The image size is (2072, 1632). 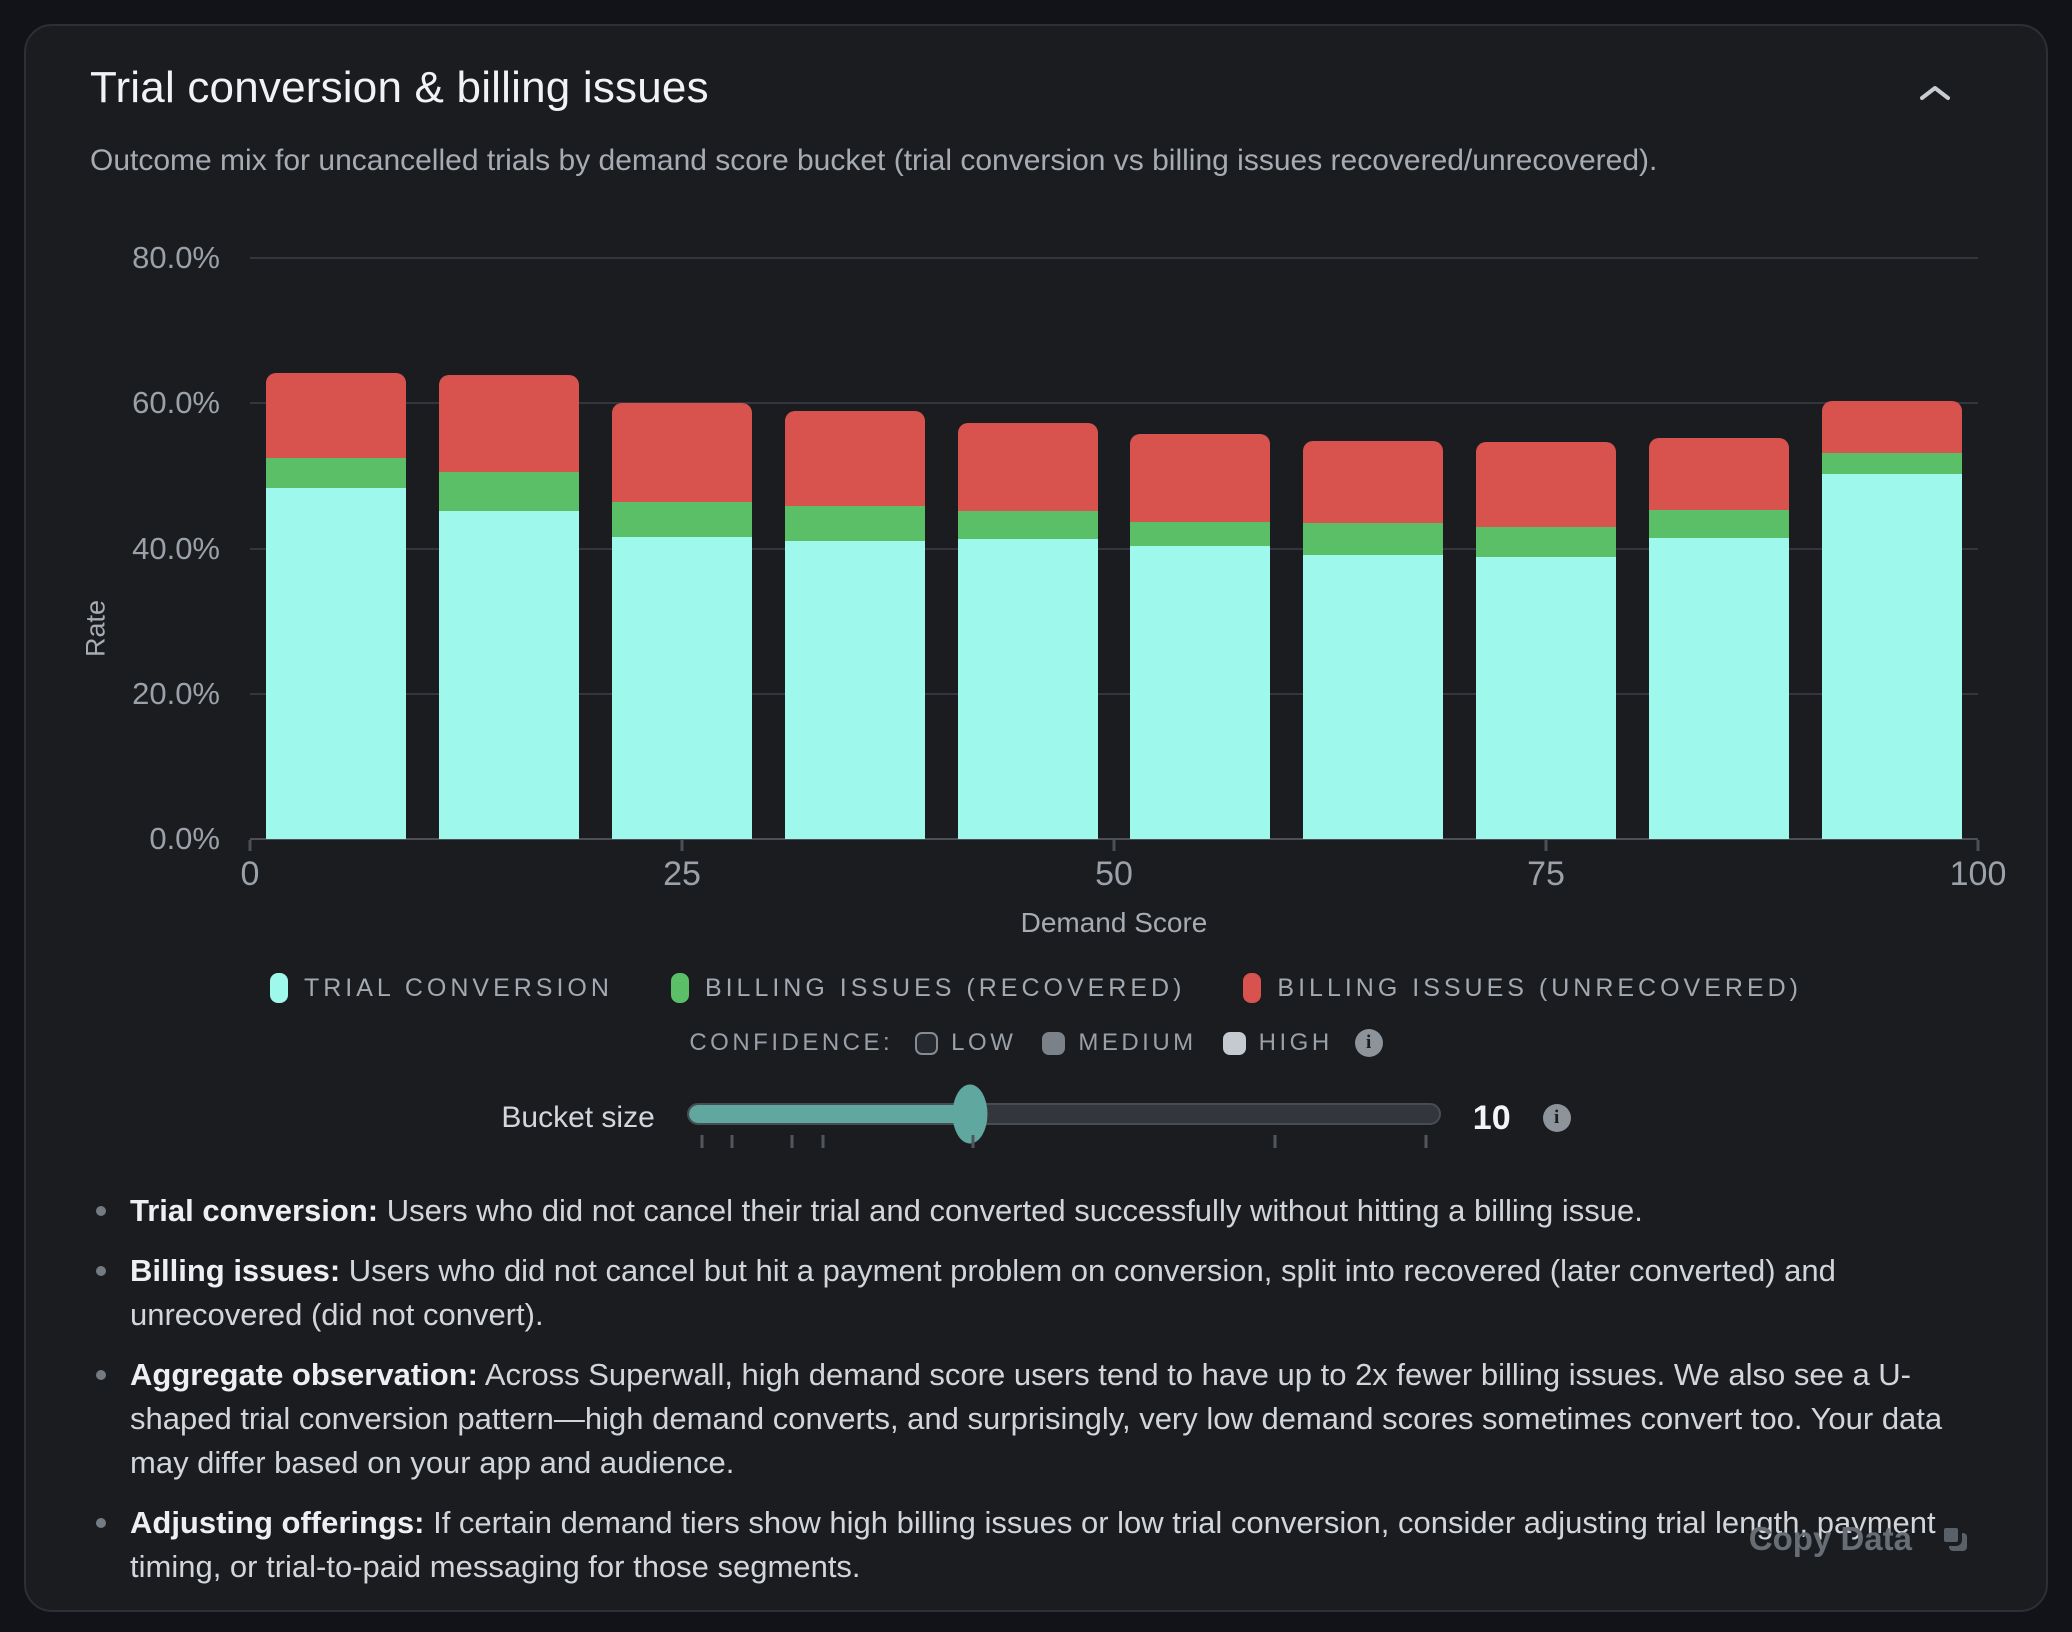 I want to click on y-axis-title: Rate, so click(x=95, y=628).